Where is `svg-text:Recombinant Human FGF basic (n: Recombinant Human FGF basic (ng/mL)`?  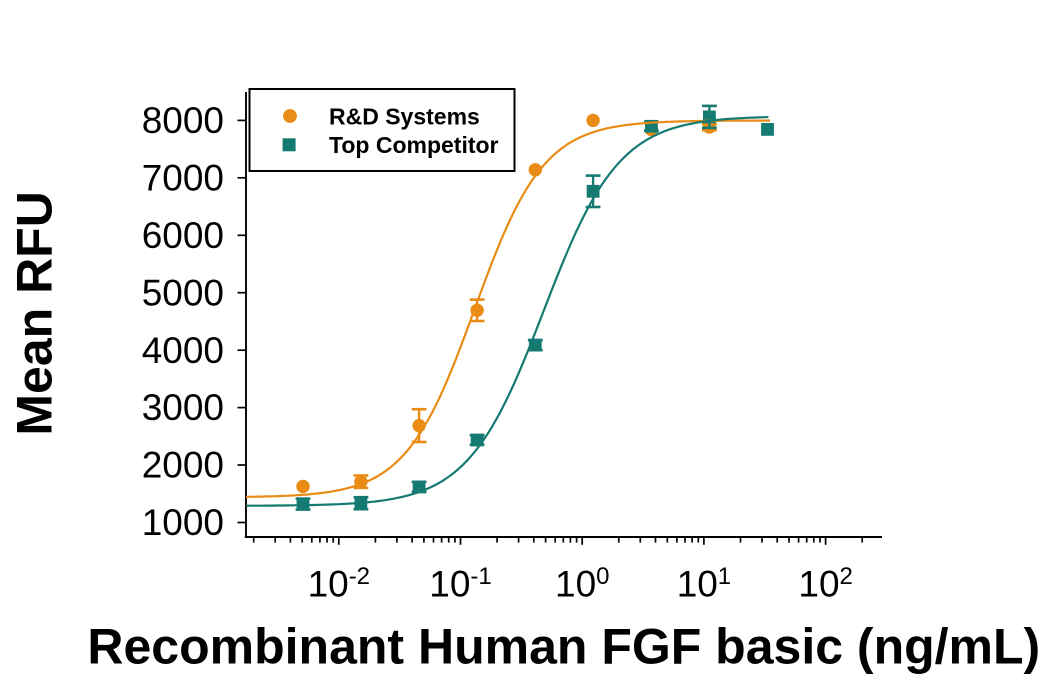
svg-text:Recombinant Human FGF basic (n: Recombinant Human FGF basic (ng/mL) is located at coordinates (563, 647).